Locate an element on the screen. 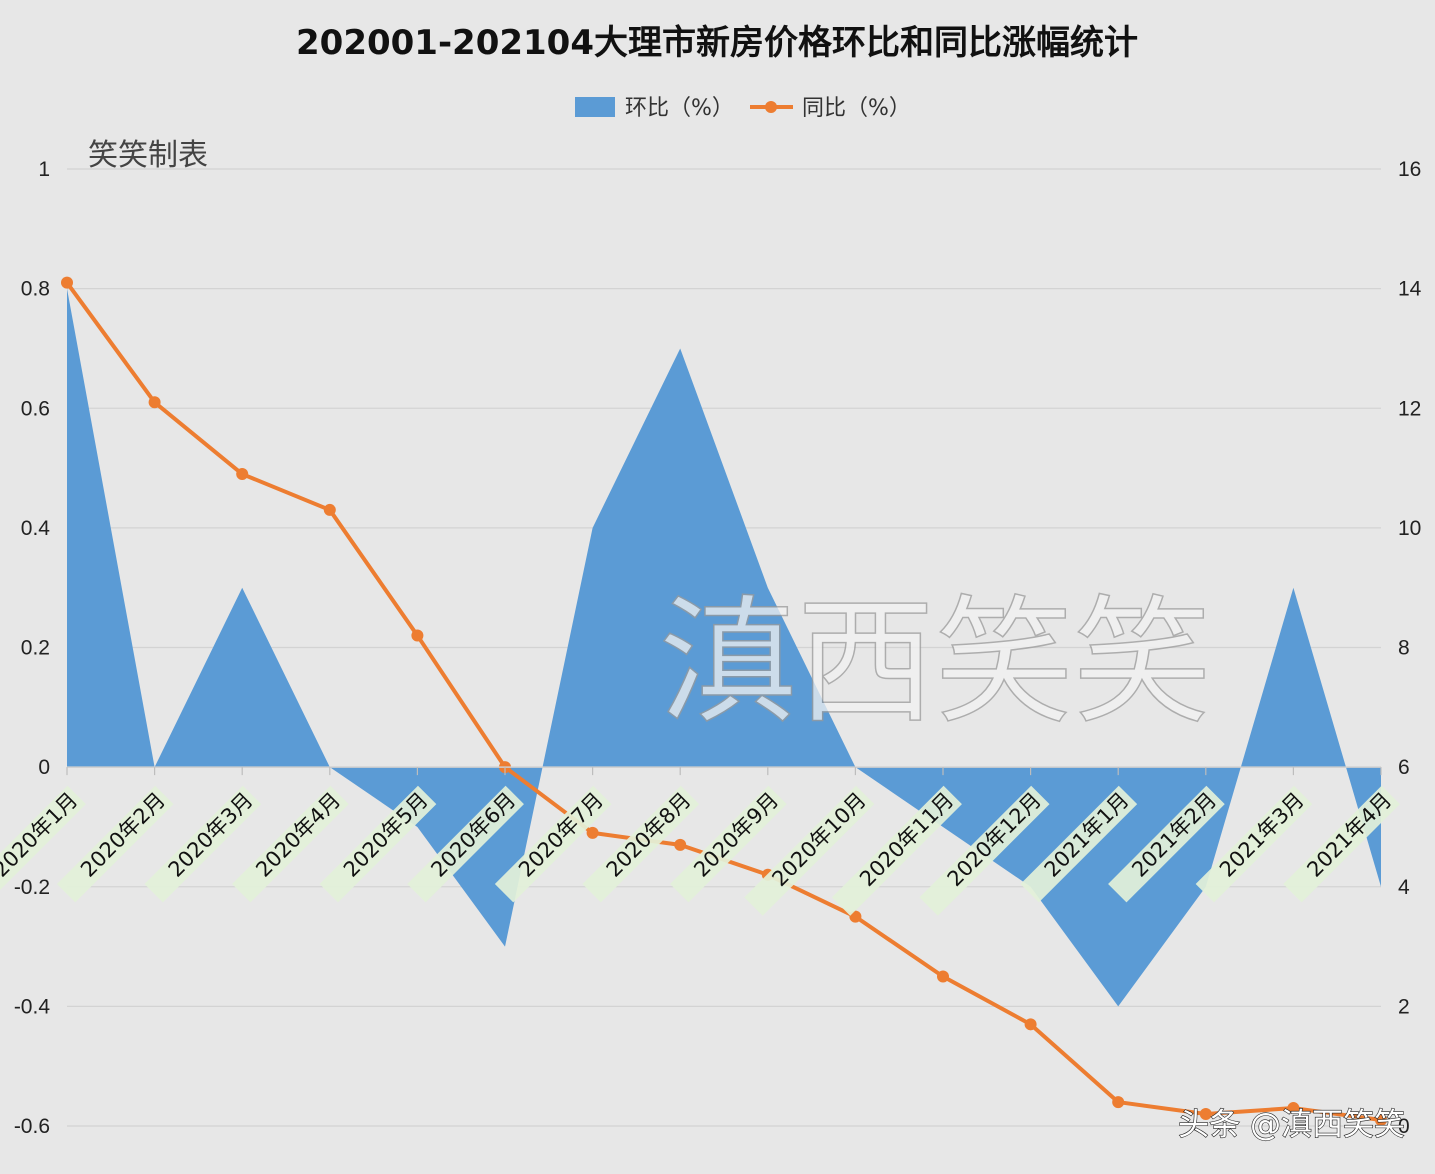 The image size is (1435, 1174). y-left-tick-label: 0.6 is located at coordinates (35, 408).